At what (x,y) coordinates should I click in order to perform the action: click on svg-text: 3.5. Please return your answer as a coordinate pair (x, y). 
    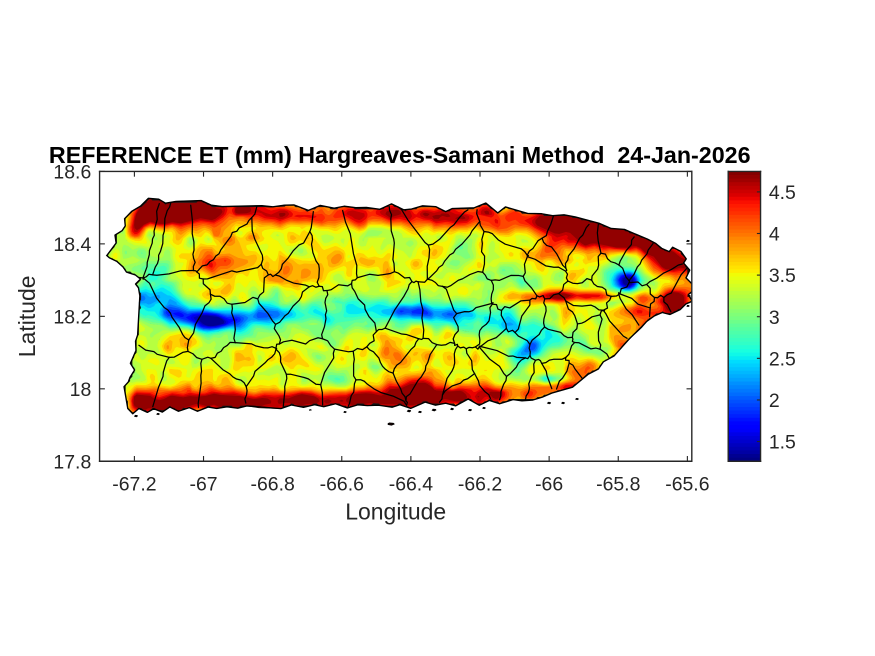
    Looking at the image, I should click on (782, 276).